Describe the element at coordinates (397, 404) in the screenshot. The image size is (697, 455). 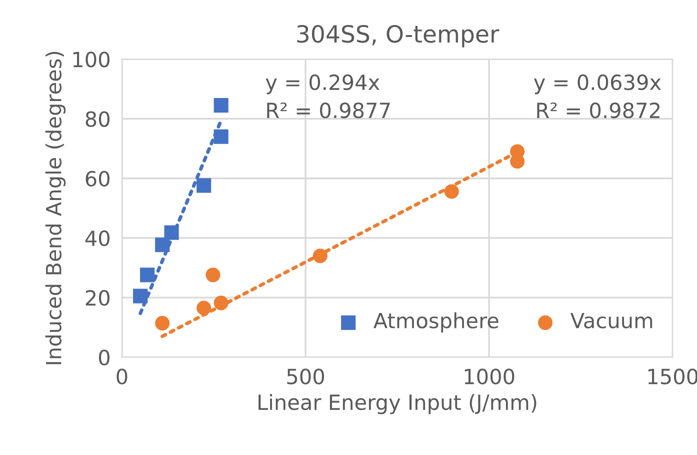
I see `x-axis-title: Linear Energy Input (J/mm)` at that location.